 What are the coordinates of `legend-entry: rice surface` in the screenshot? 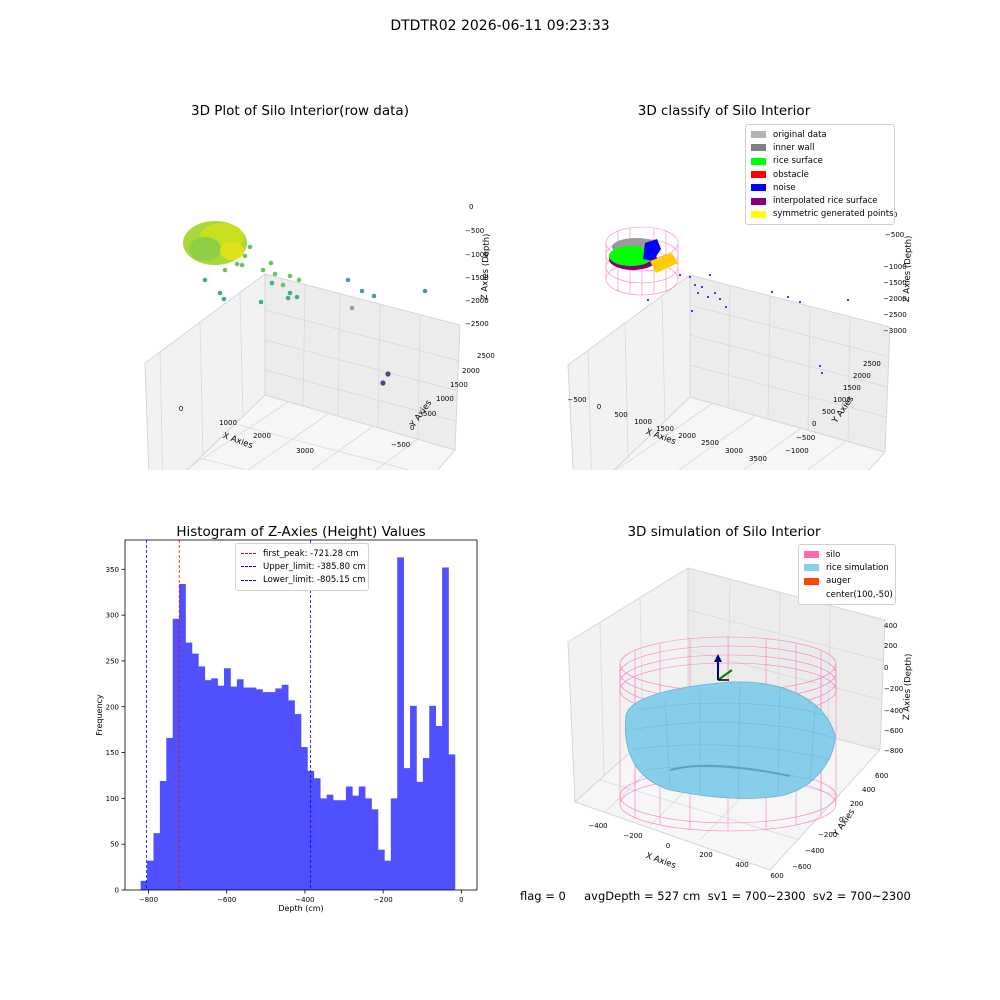 It's located at (820, 161).